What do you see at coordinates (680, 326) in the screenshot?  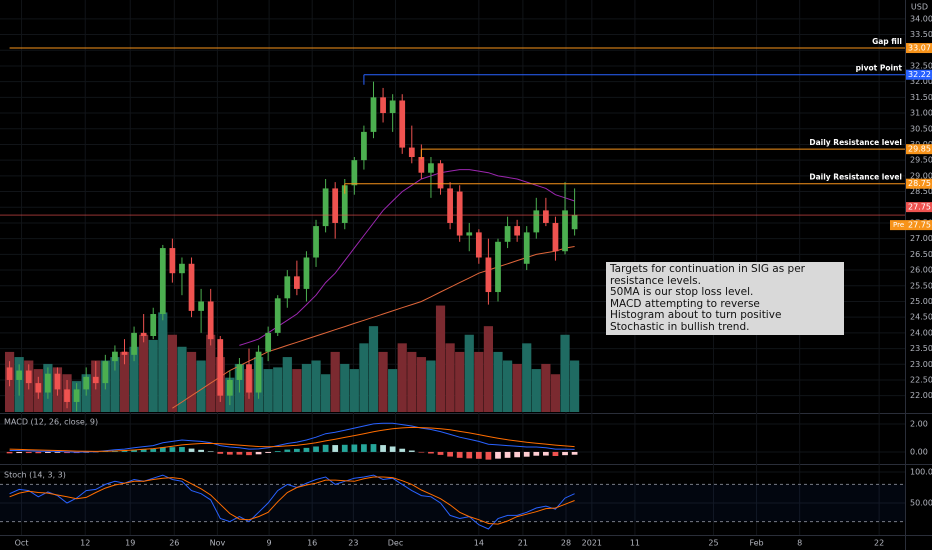 I see `annotation-line: Stochastic in bullish trend.` at bounding box center [680, 326].